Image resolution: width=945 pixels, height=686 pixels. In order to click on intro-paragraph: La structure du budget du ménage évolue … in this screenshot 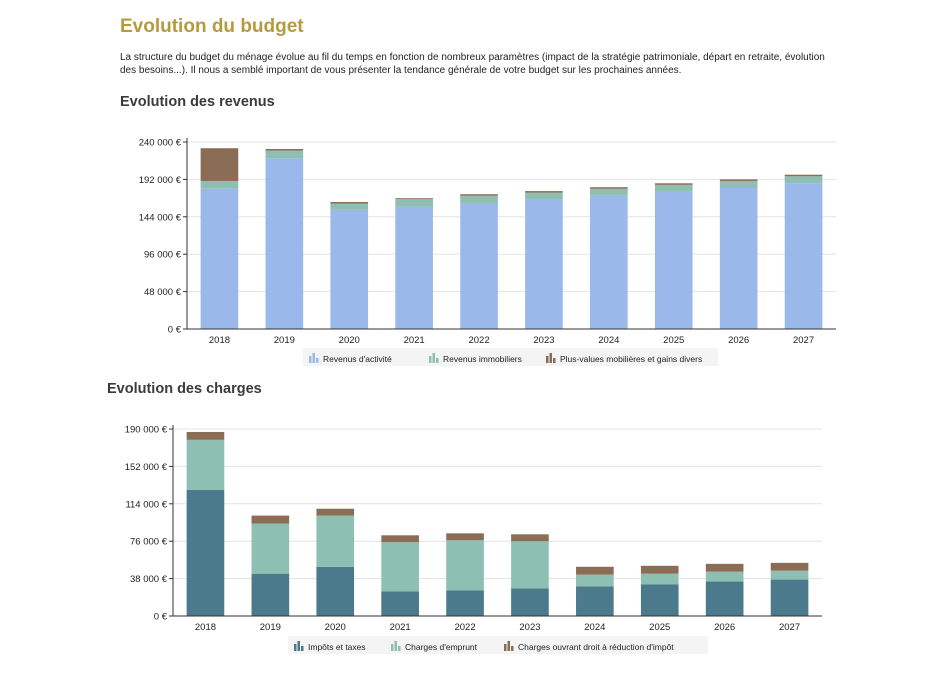, I will do `click(472, 64)`.